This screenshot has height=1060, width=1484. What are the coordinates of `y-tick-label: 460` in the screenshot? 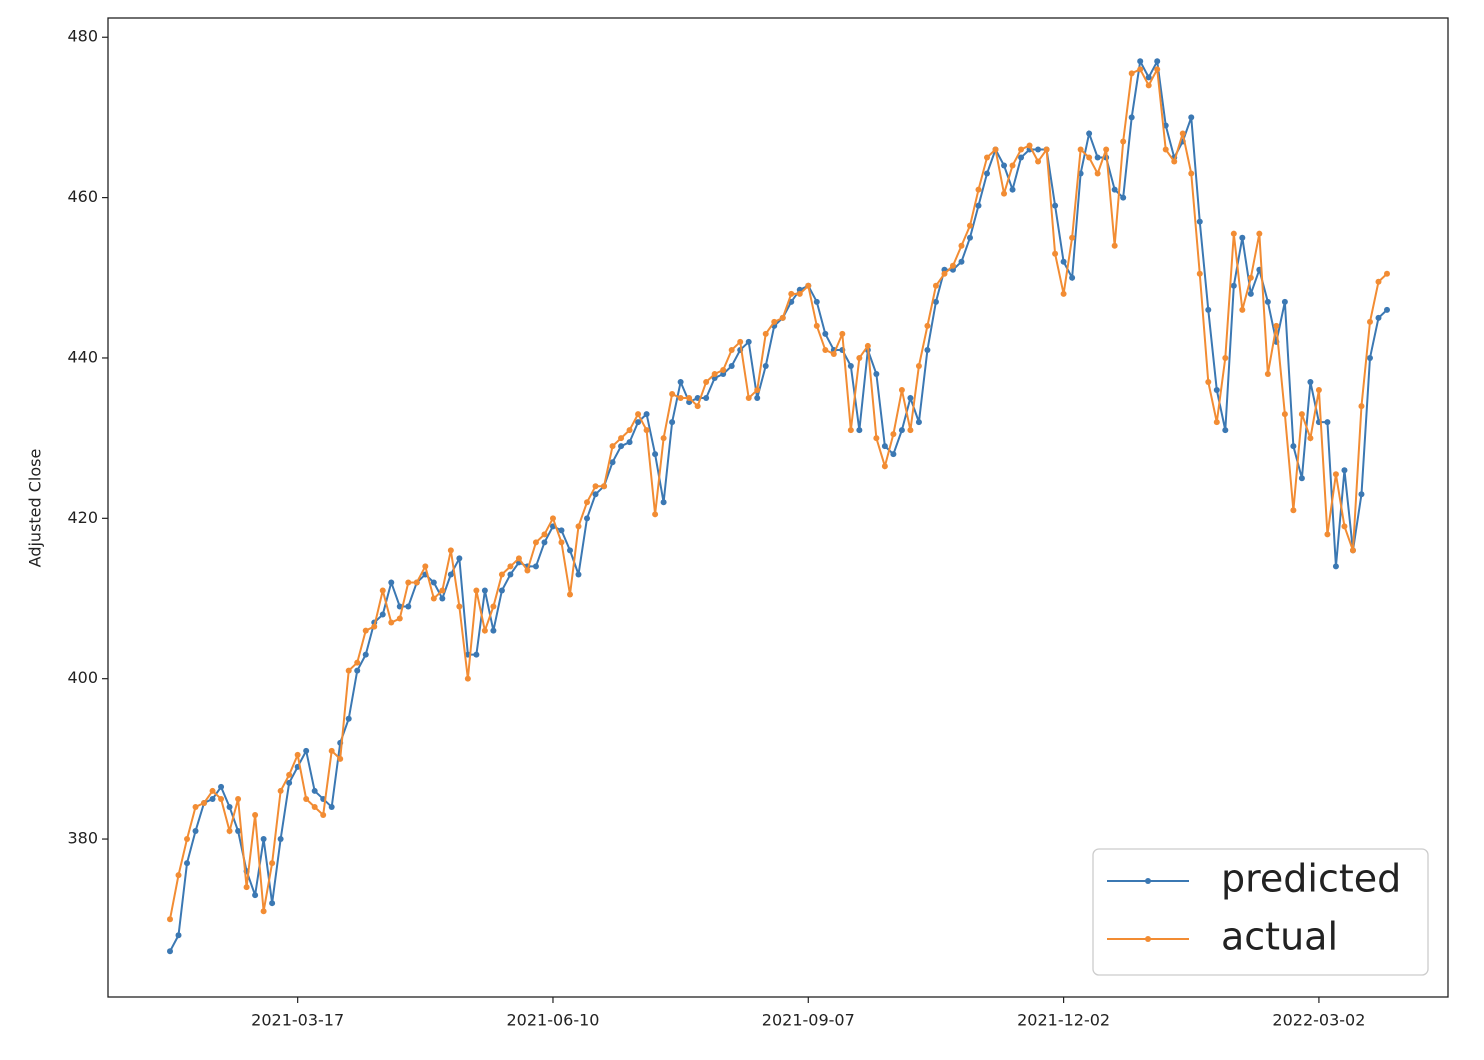 It's located at (82, 196).